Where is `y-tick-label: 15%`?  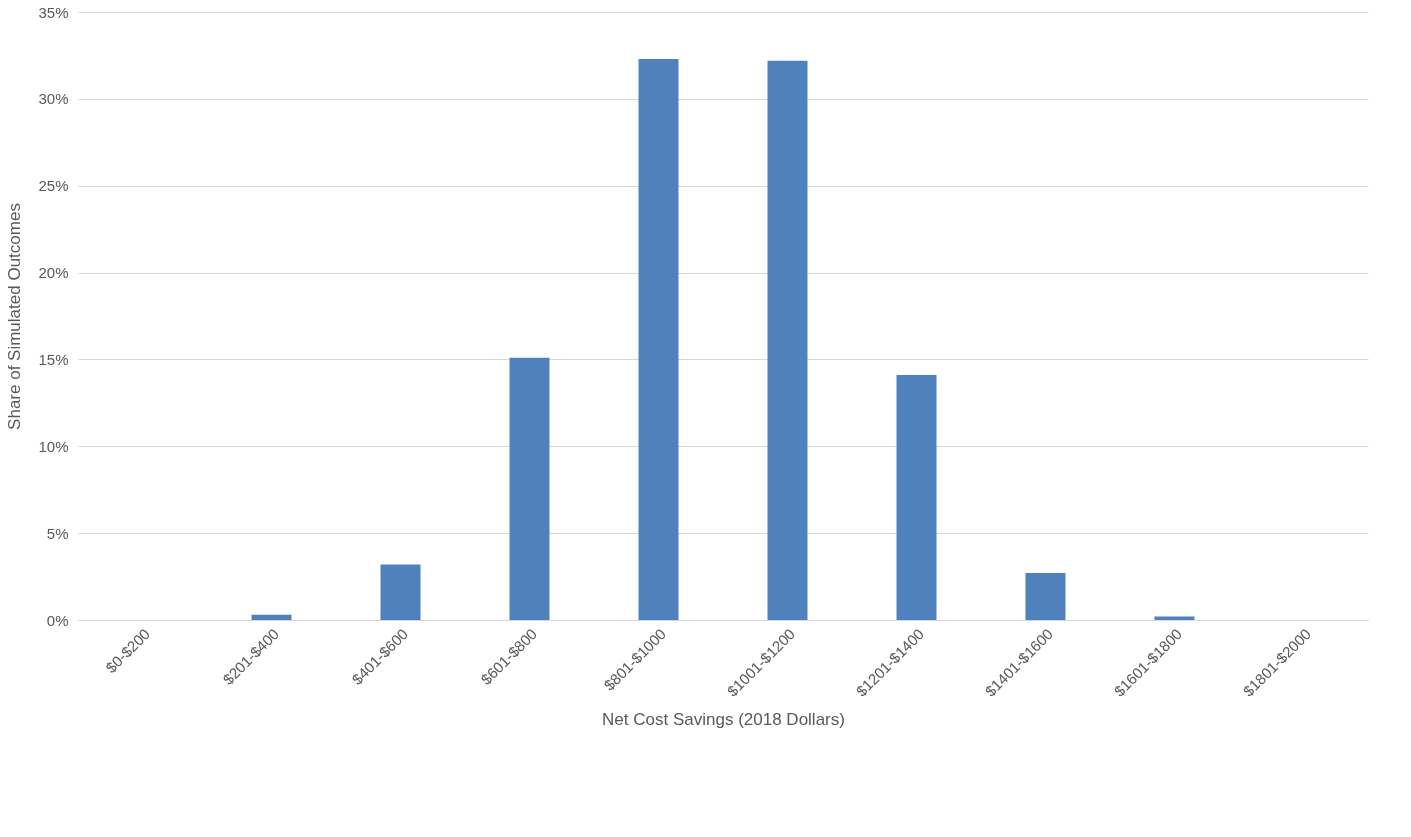
y-tick-label: 15% is located at coordinates (53, 359).